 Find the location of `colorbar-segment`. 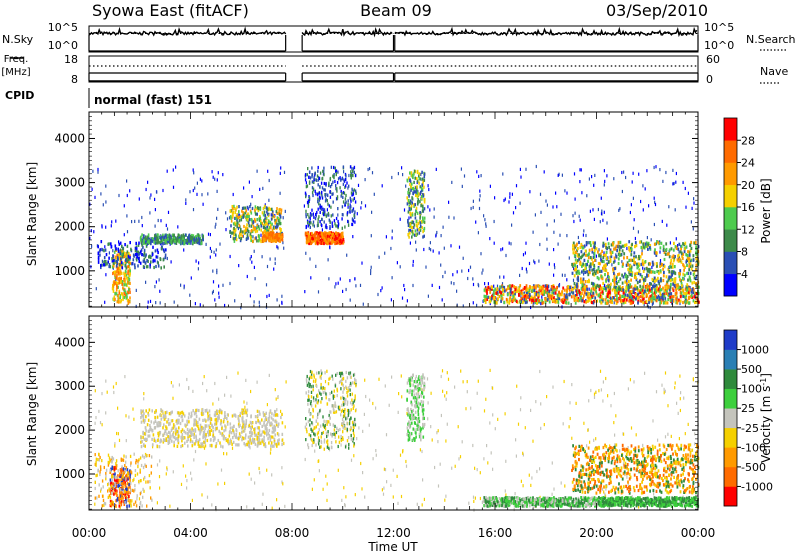

colorbar-segment is located at coordinates (730, 129).